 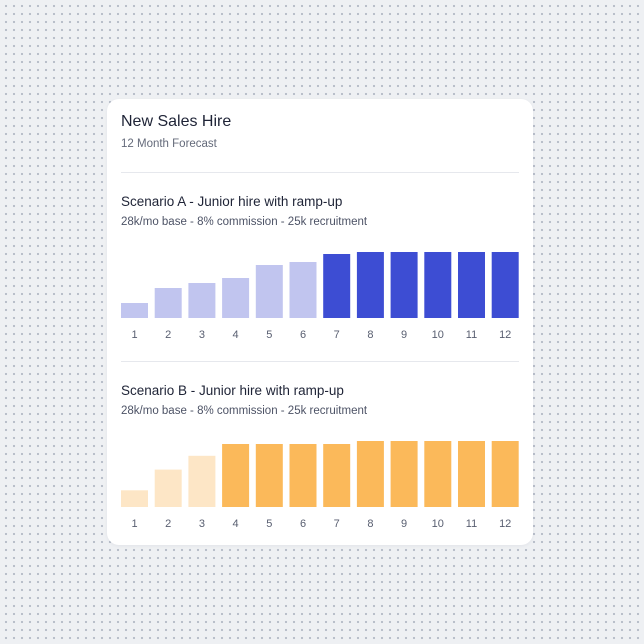 I want to click on card-subtitle: 12 Month Forecast, so click(x=169, y=144).